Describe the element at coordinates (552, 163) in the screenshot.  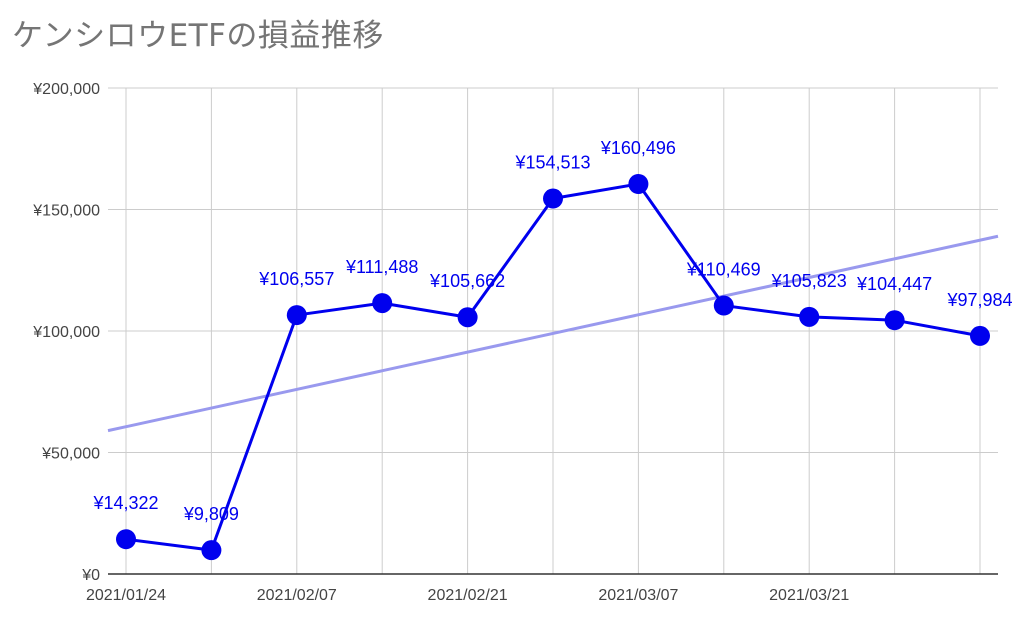
I see `data-label: ¥154,513` at that location.